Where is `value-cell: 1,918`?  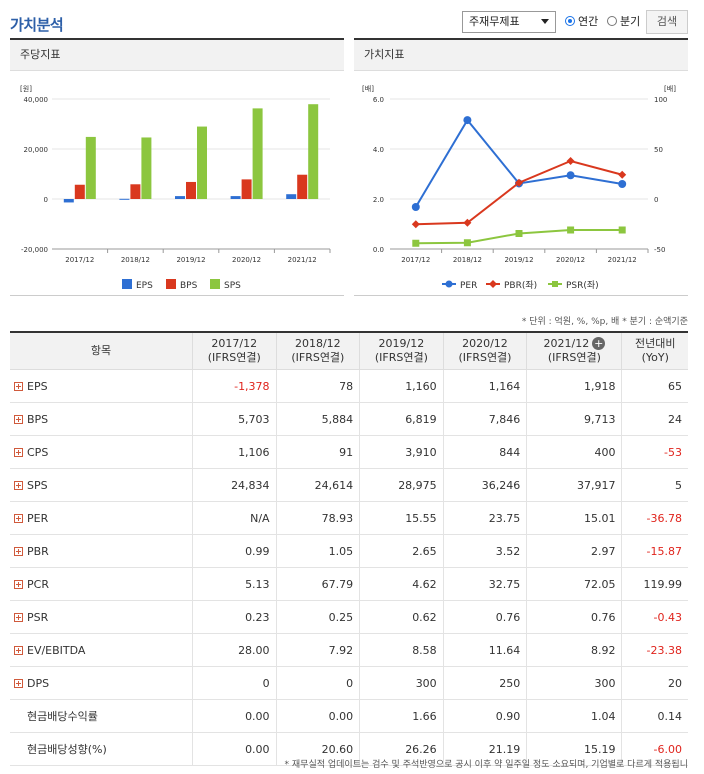
value-cell: 1,918 is located at coordinates (574, 386).